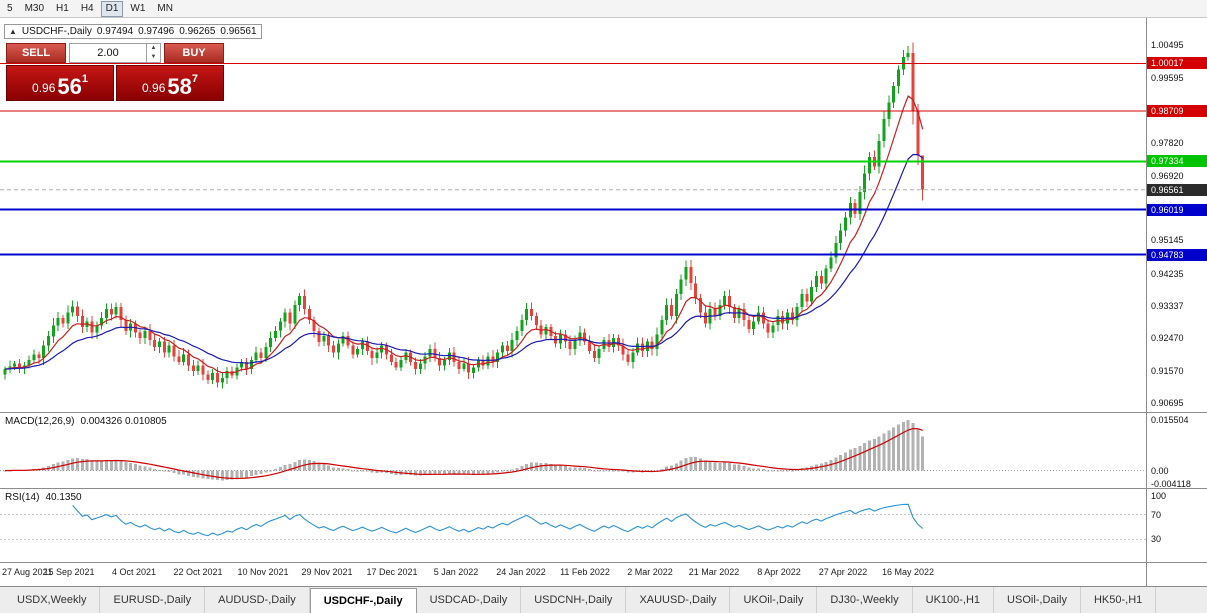  Describe the element at coordinates (165, 8) in the screenshot. I see `timeframe-button-mn: MN` at that location.